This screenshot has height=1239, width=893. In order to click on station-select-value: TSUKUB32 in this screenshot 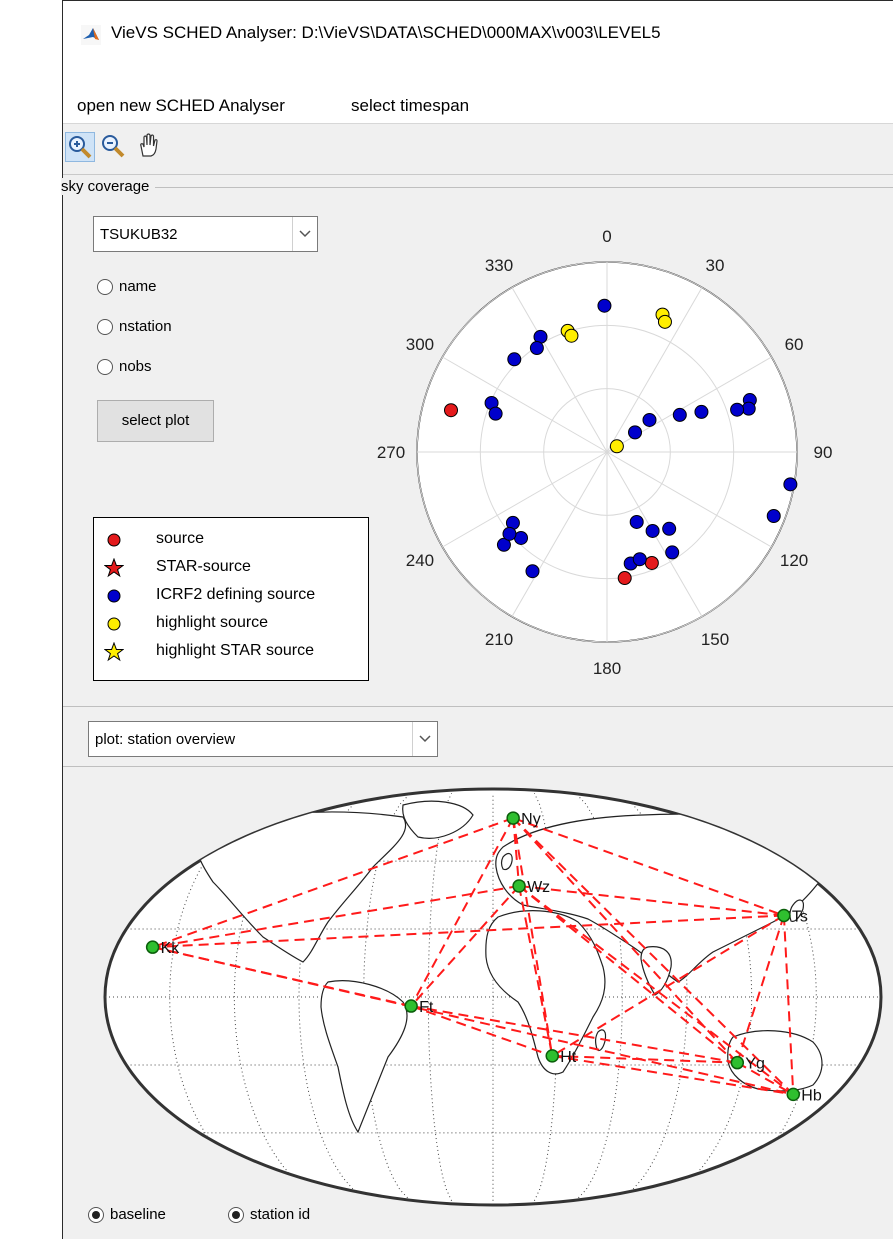, I will do `click(139, 234)`.